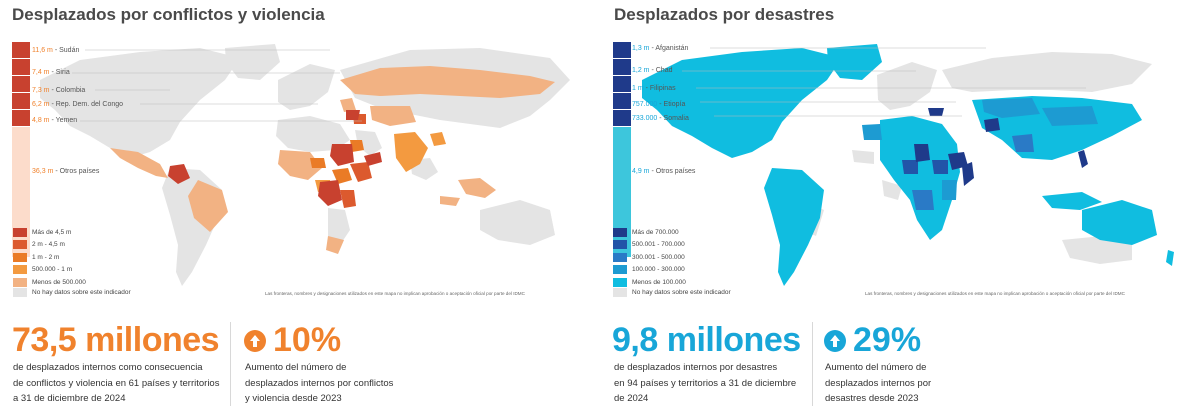  Describe the element at coordinates (168, 14) in the screenshot. I see `conflict-map-title: Desplazados por conflictos y violencia` at that location.